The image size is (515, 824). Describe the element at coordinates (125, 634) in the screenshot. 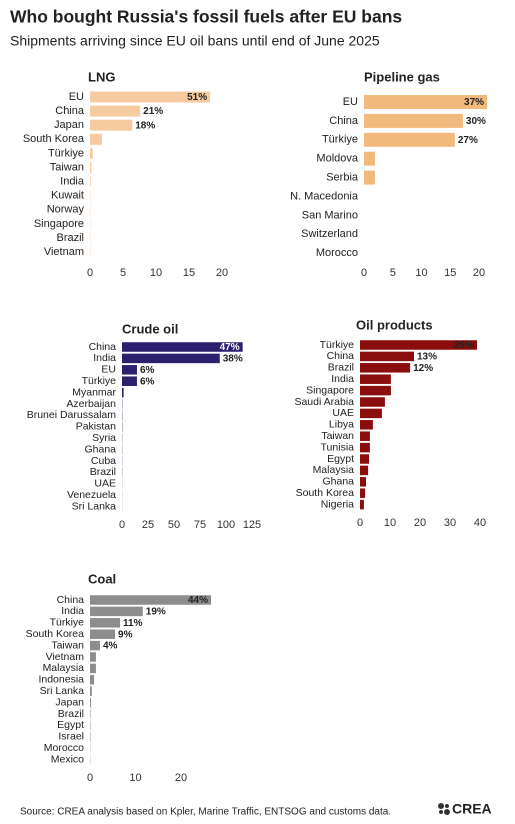

I see `data-label: 9%` at that location.